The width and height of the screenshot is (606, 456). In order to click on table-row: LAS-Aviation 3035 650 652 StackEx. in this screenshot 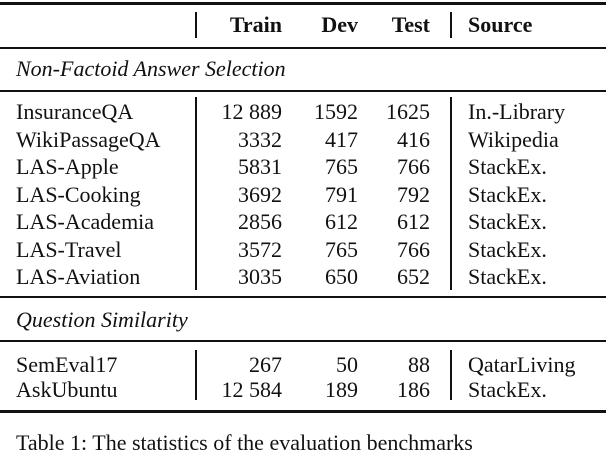, I will do `click(303, 276)`.